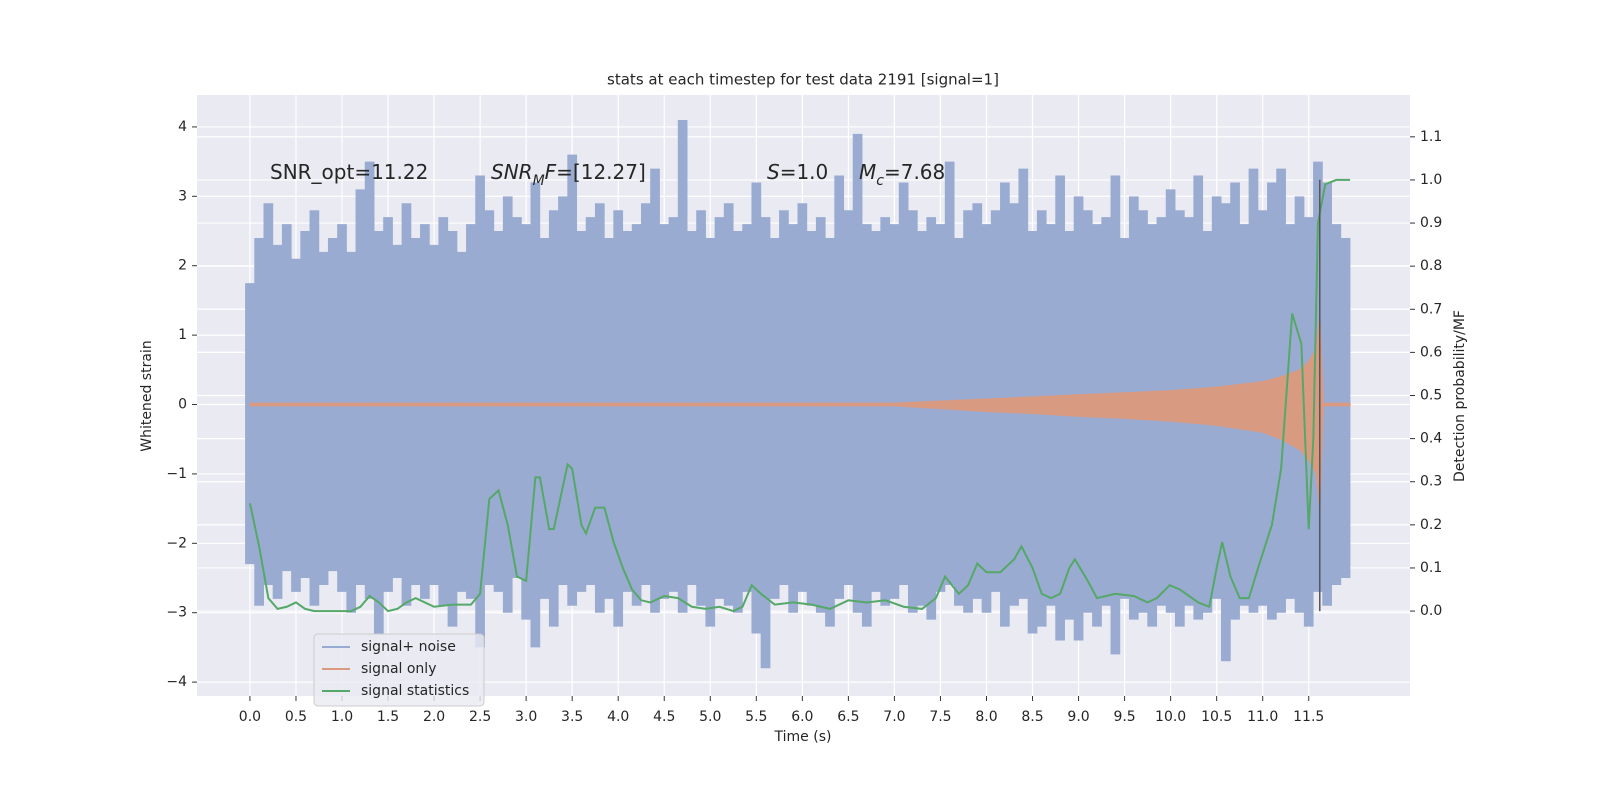 The width and height of the screenshot is (1600, 800). What do you see at coordinates (1431, 223) in the screenshot?
I see `y2-tick-label: 0.9` at bounding box center [1431, 223].